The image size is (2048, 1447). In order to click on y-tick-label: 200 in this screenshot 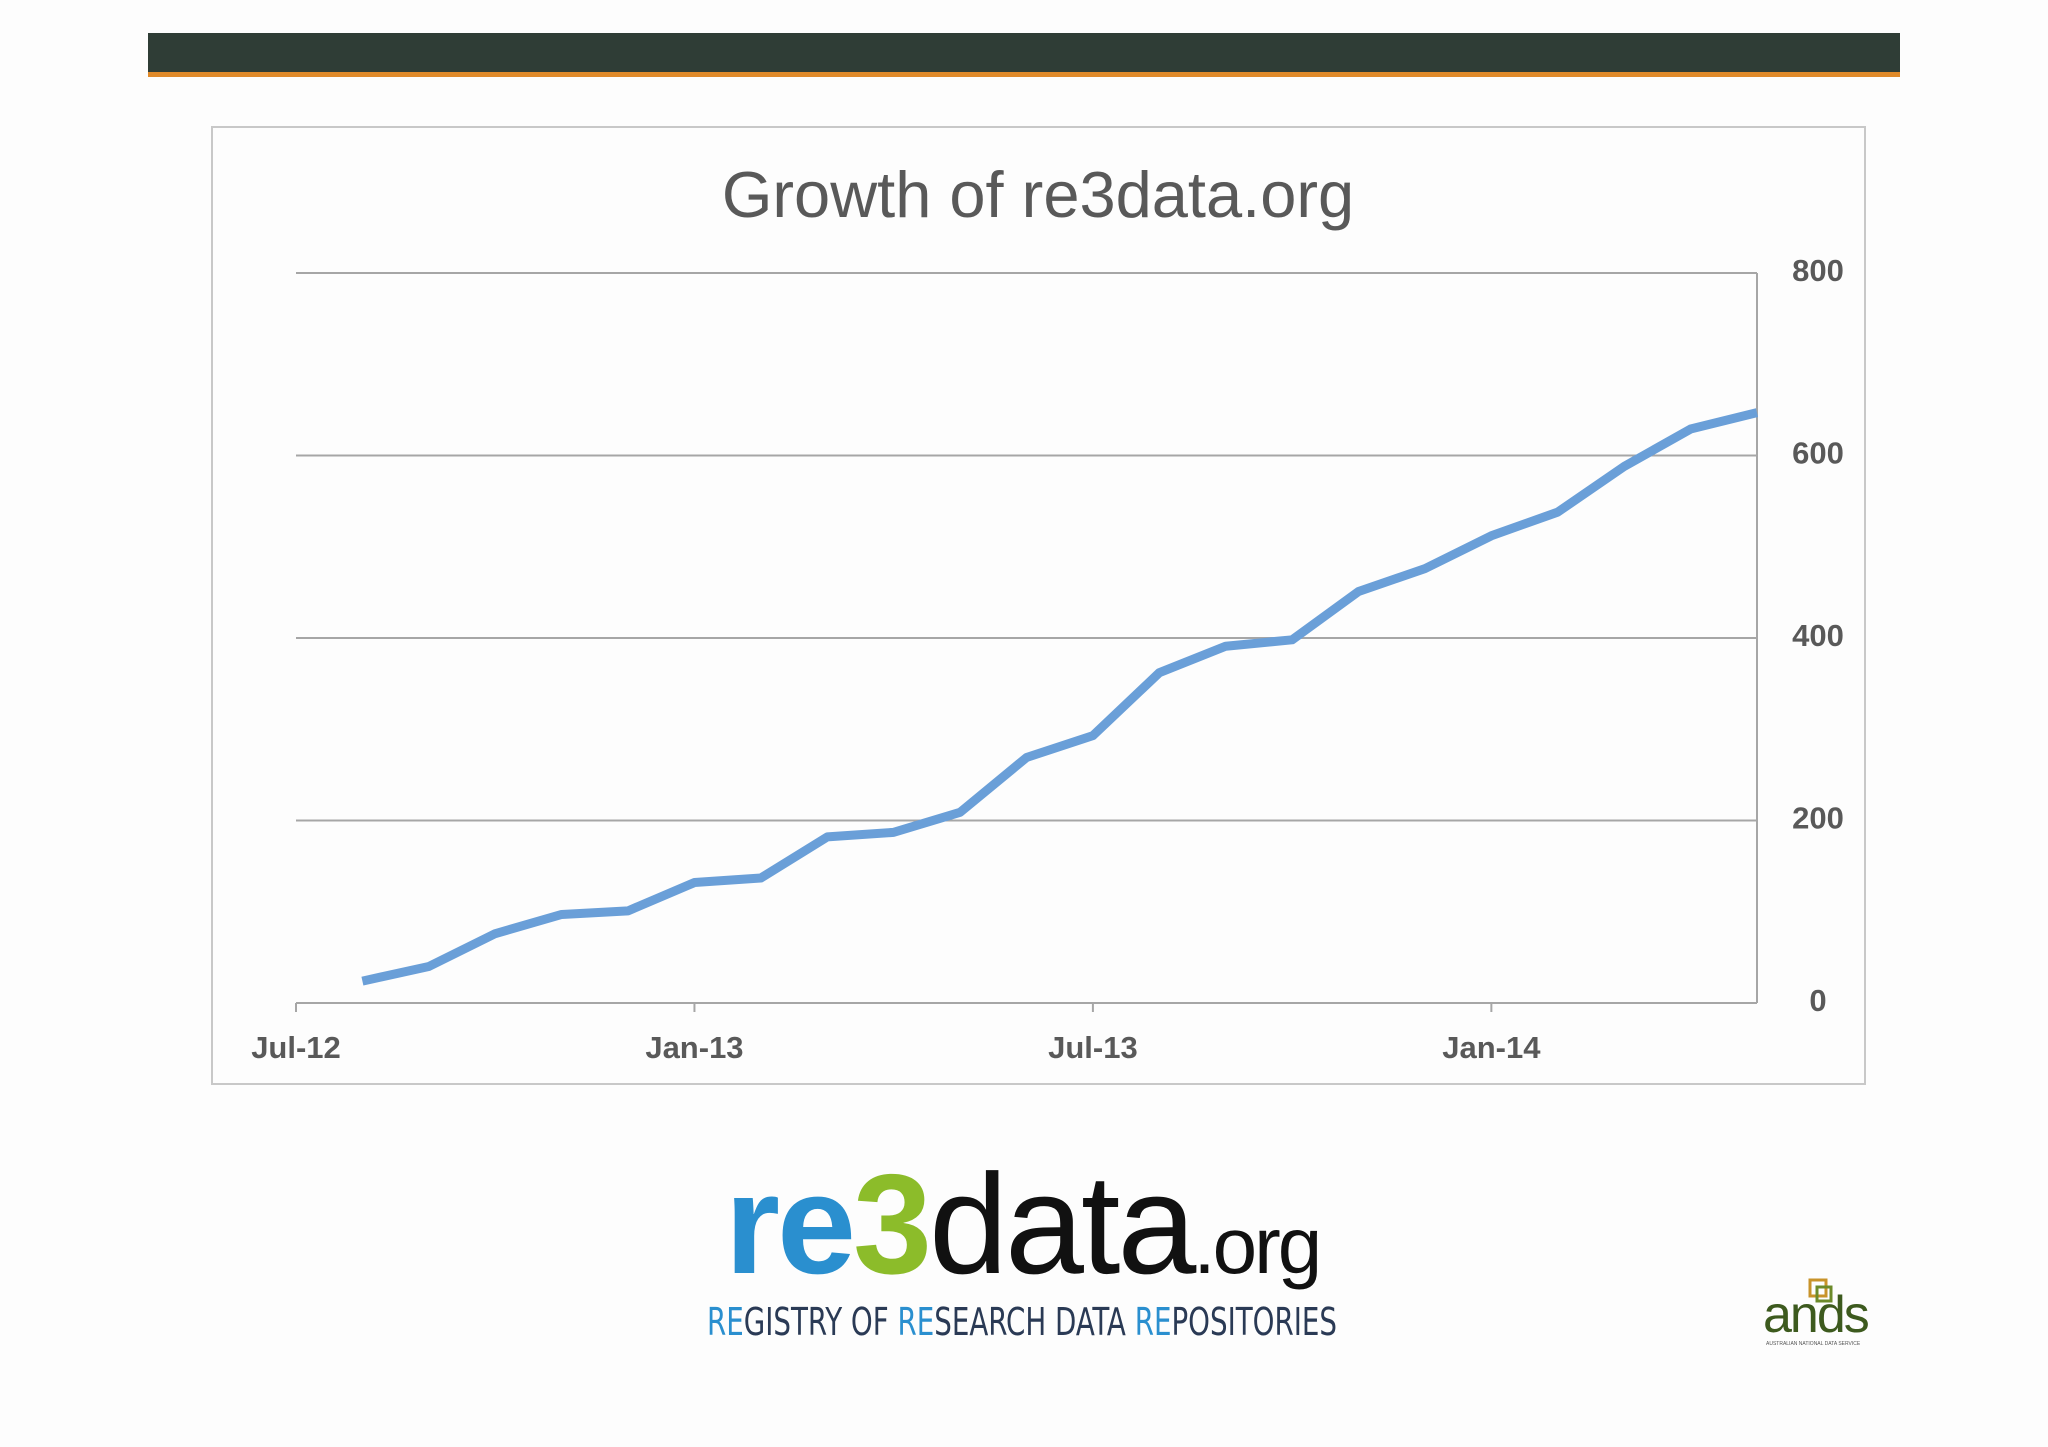, I will do `click(1818, 818)`.